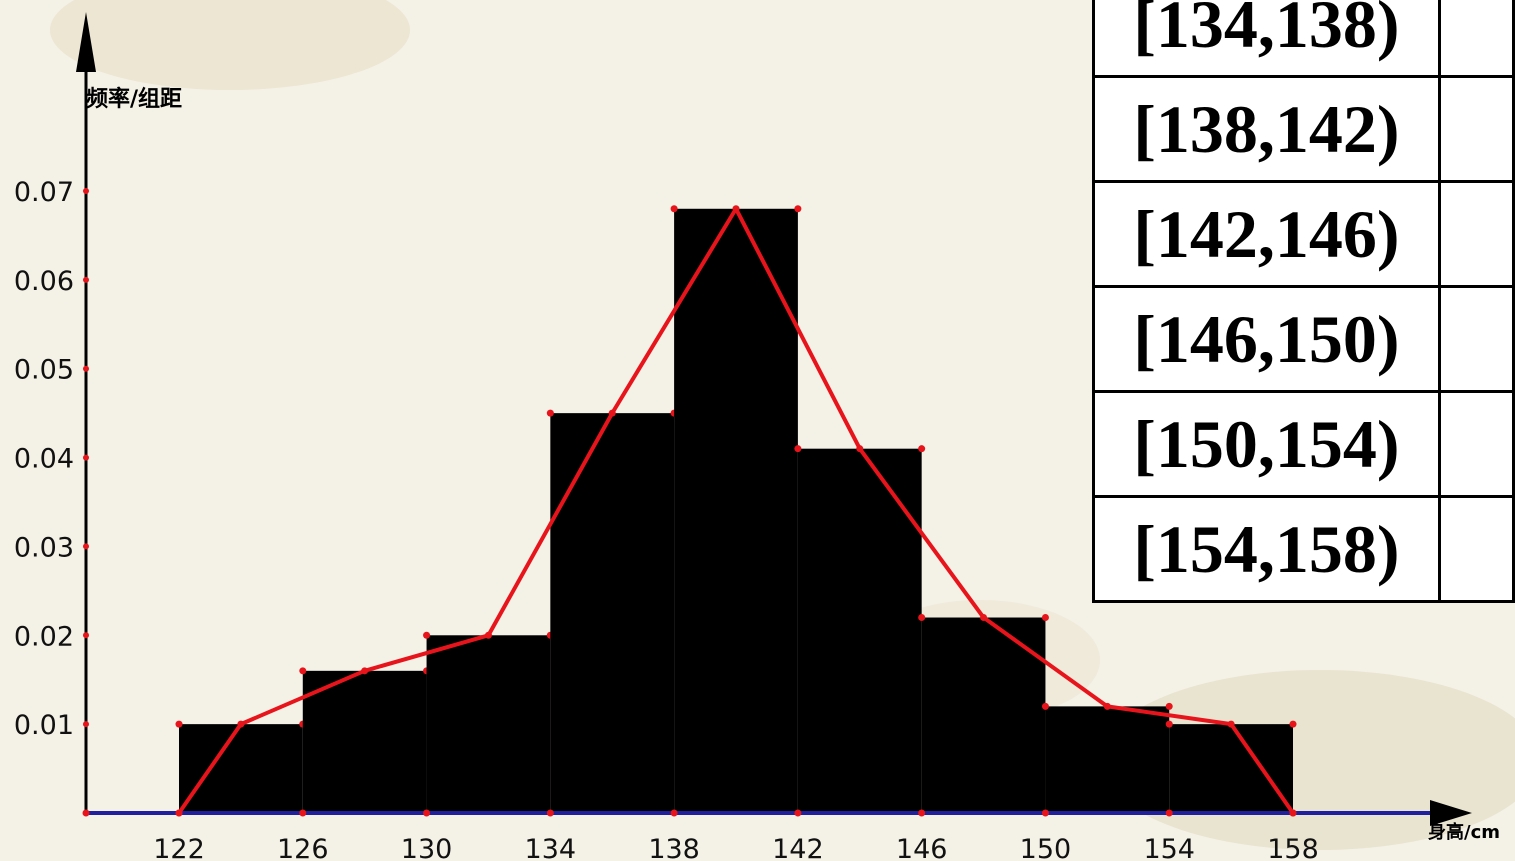 The image size is (1515, 861). I want to click on y-tick-label: 0.05, so click(44, 370).